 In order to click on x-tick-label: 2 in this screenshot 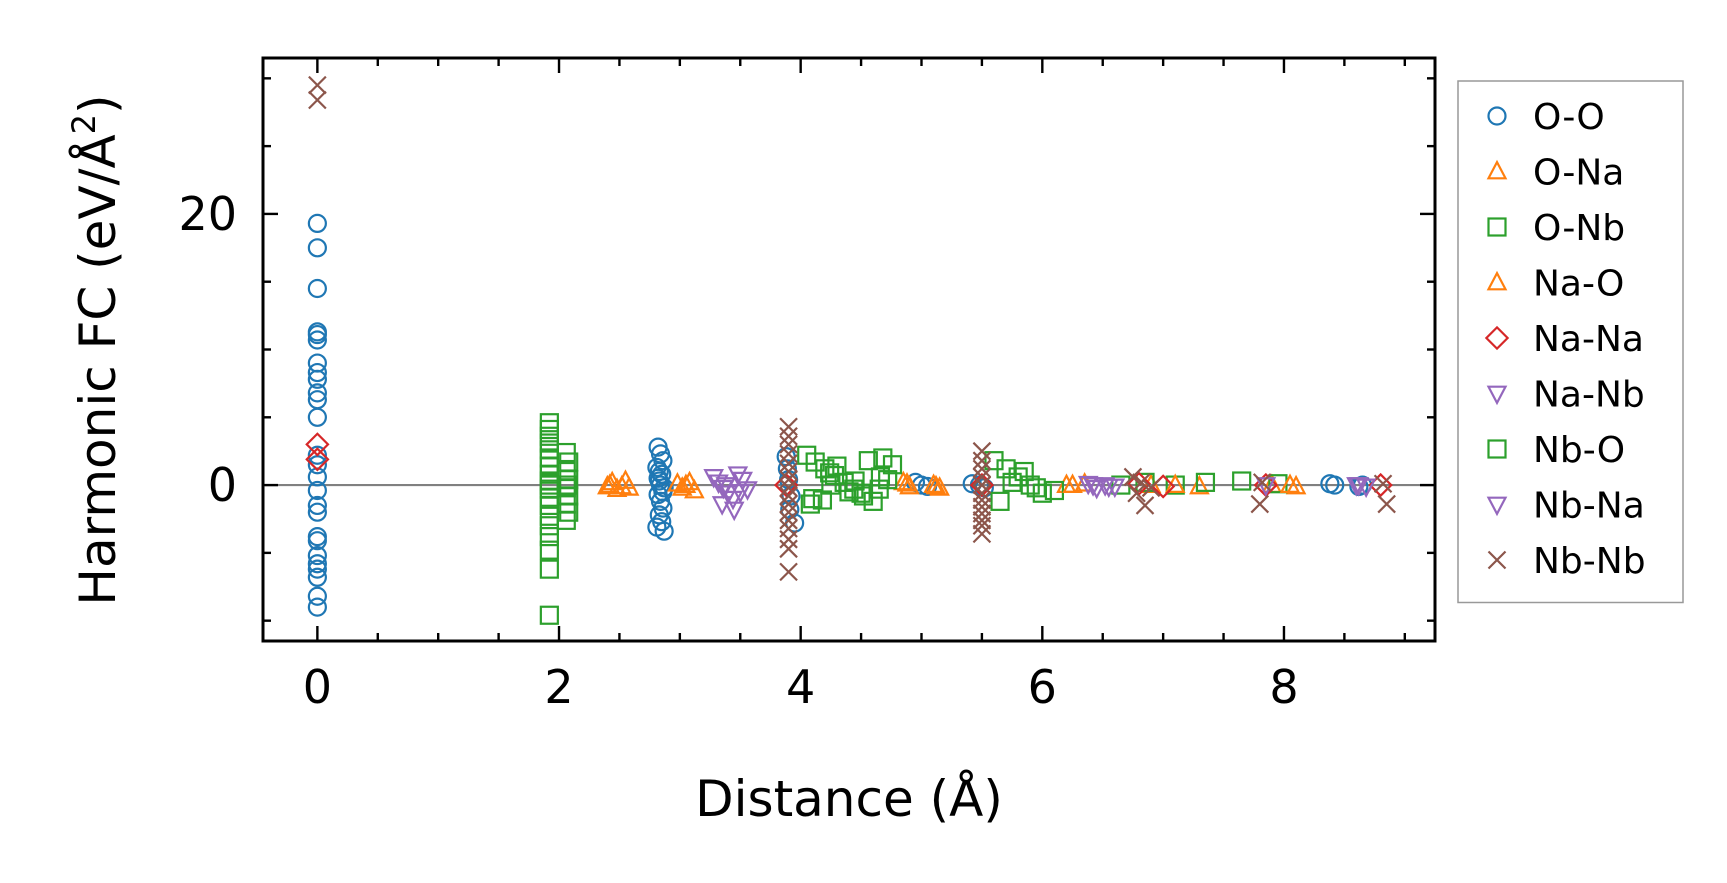, I will do `click(558, 687)`.